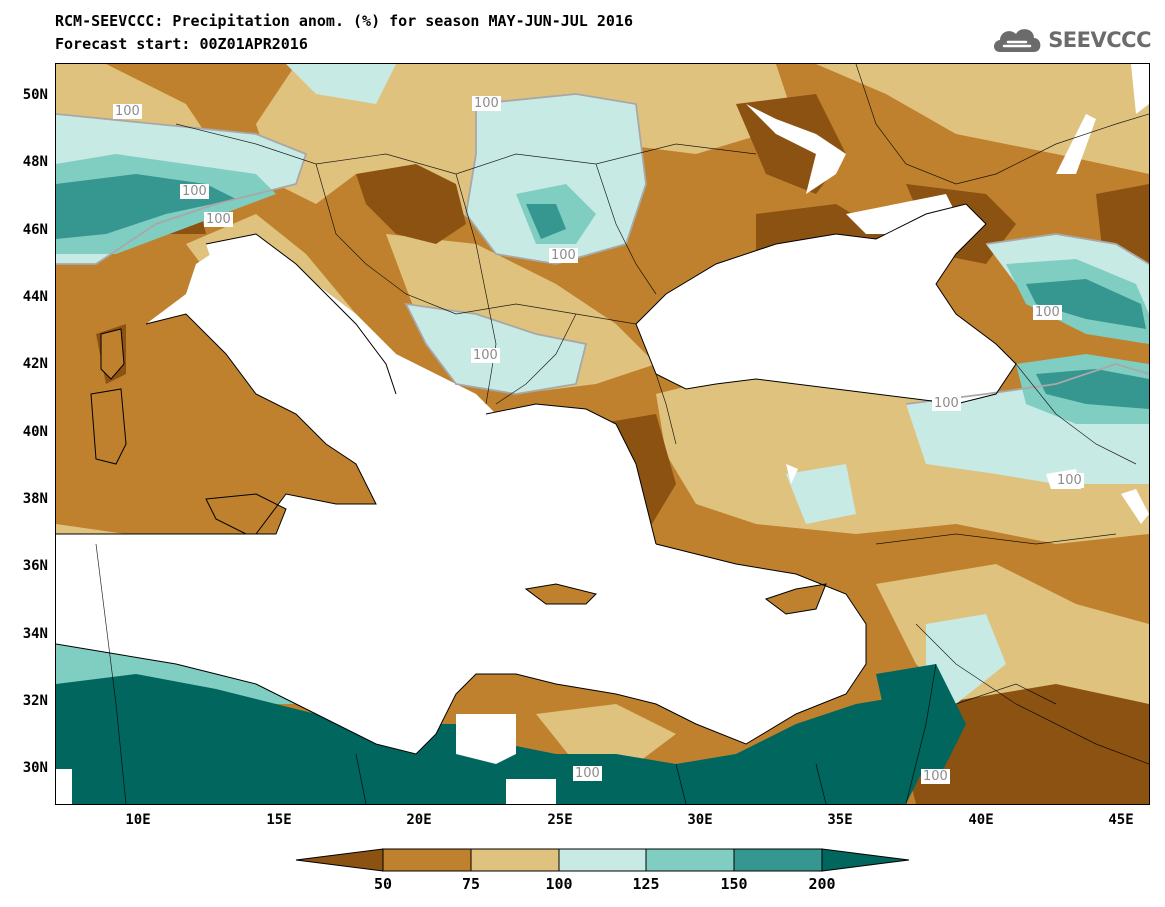 The width and height of the screenshot is (1165, 907). I want to click on adriatic-sea, so click(301, 314).